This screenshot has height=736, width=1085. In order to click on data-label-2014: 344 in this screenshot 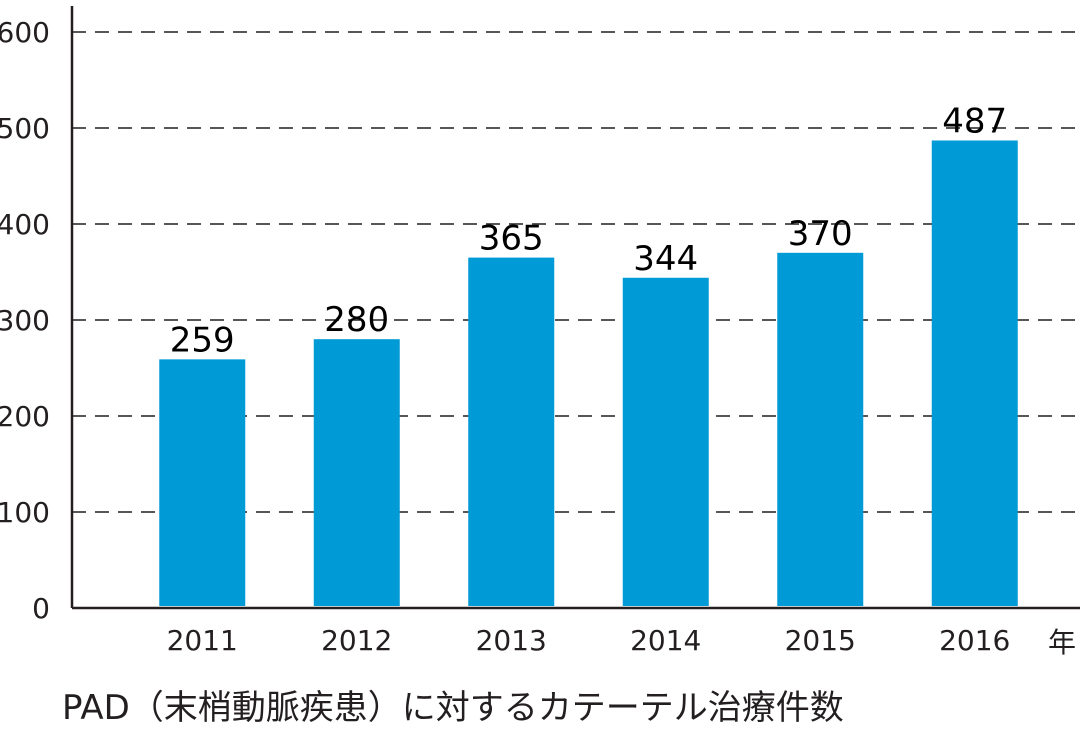, I will do `click(665, 259)`.